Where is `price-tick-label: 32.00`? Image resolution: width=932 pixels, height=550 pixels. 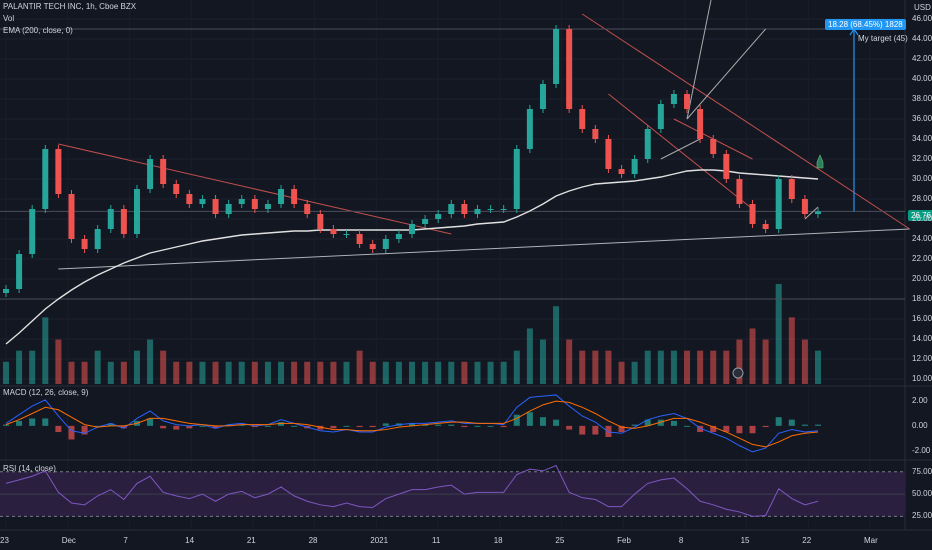 price-tick-label: 32.00 is located at coordinates (922, 158).